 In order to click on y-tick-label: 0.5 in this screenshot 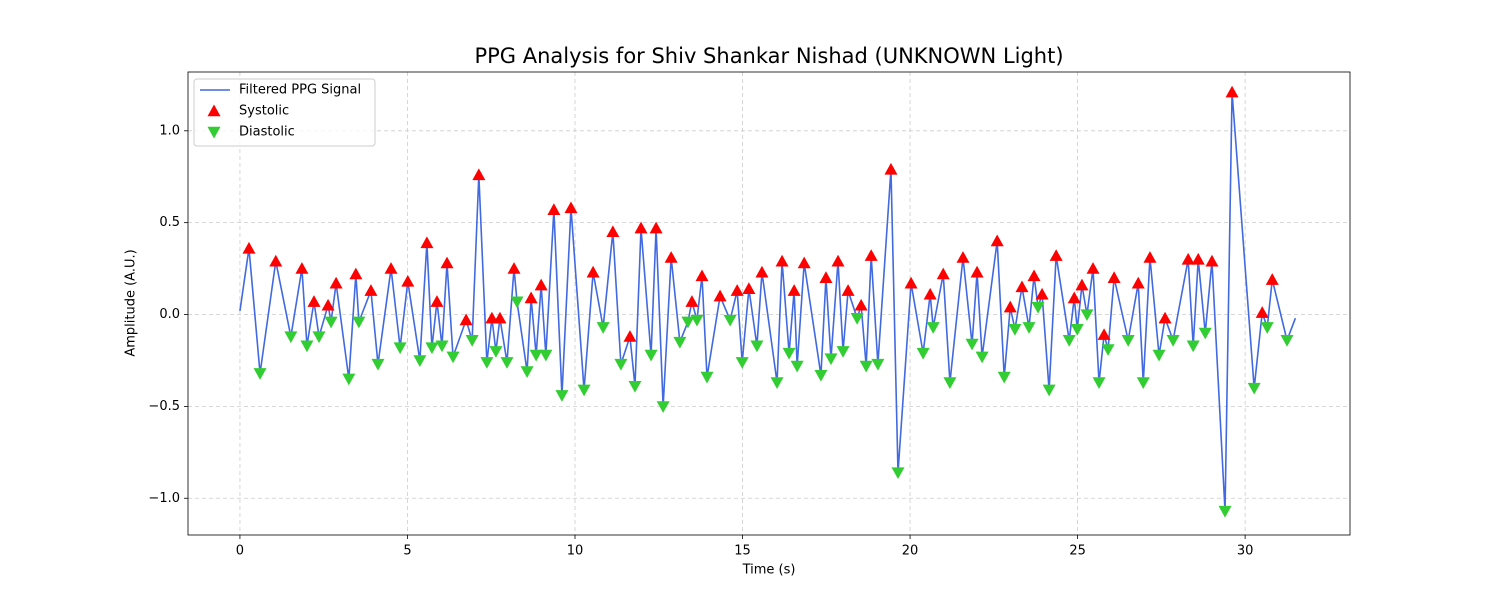, I will do `click(169, 222)`.